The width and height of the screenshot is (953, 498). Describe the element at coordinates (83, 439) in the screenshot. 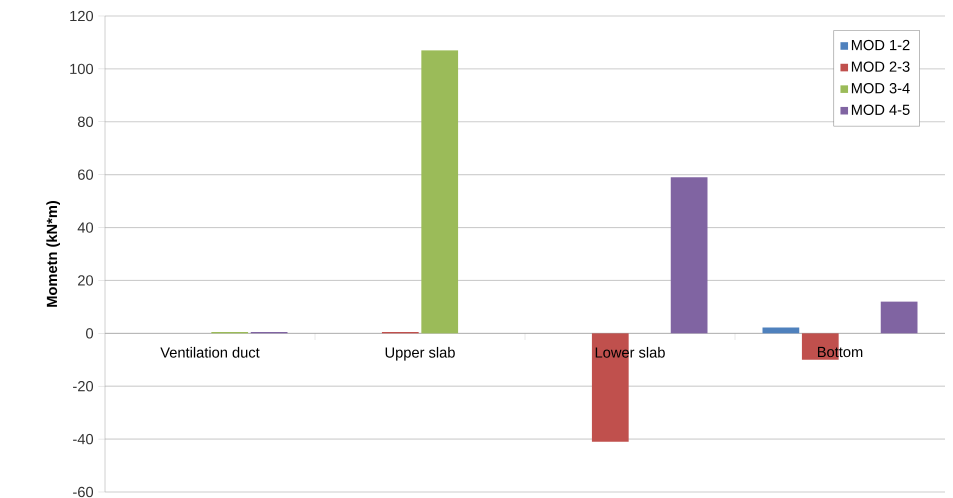

I see `y-tick-label: -40` at that location.